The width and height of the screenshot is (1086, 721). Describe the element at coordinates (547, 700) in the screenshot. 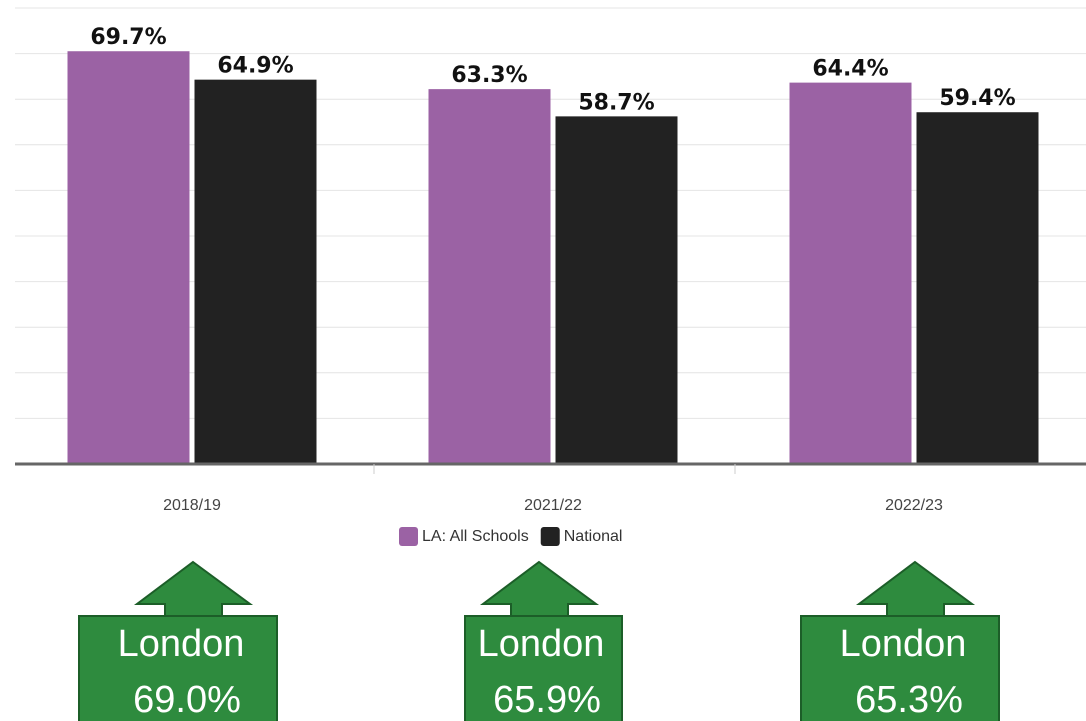

I see `annotation-text: 65.9%` at that location.